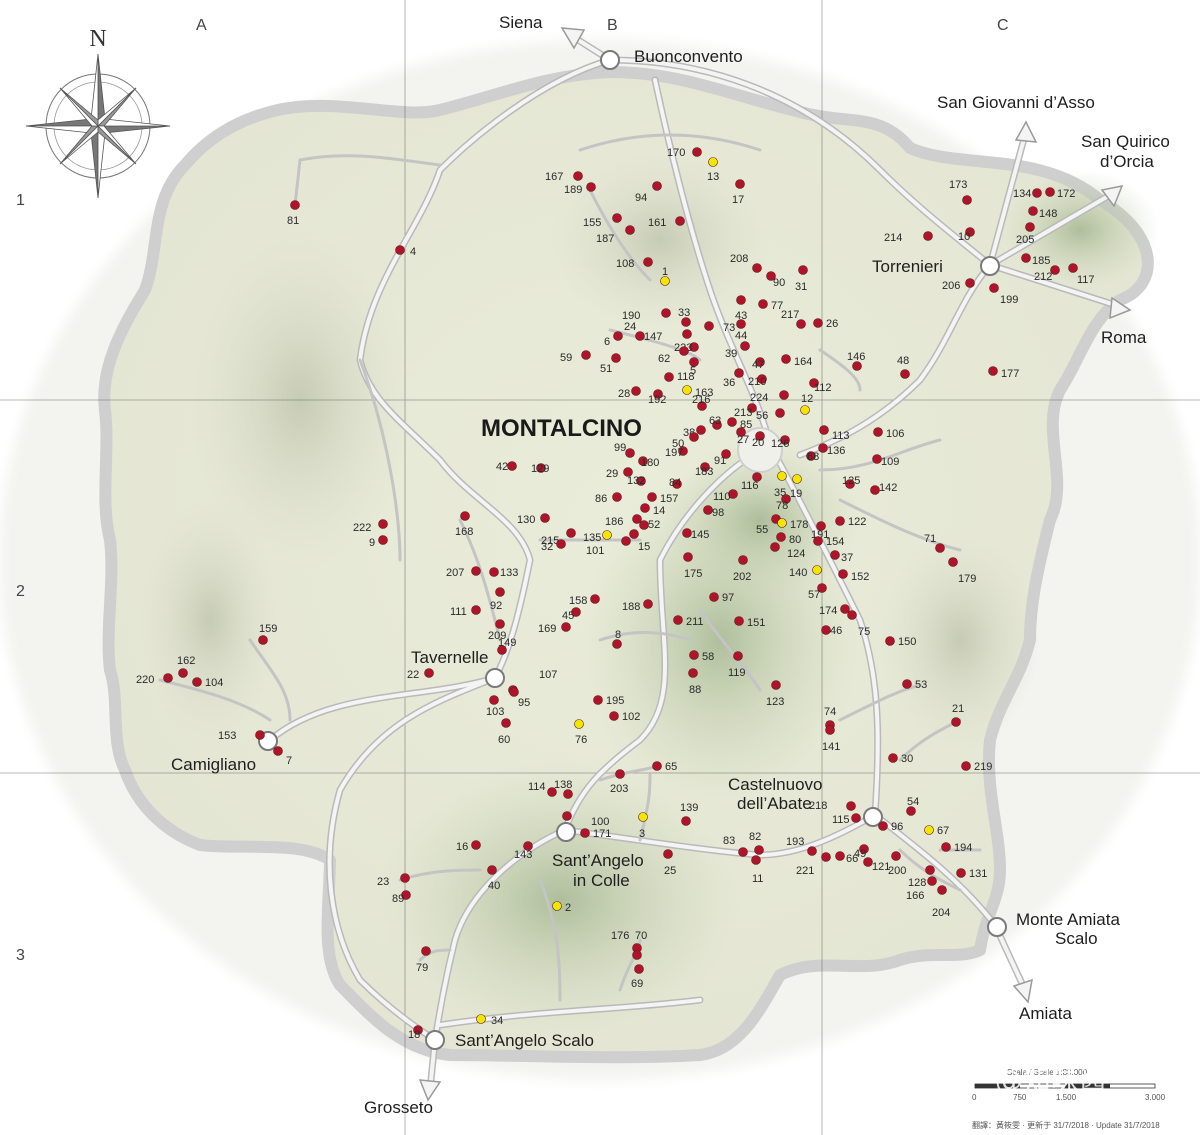  I want to click on marker-label: 47, so click(758, 365).